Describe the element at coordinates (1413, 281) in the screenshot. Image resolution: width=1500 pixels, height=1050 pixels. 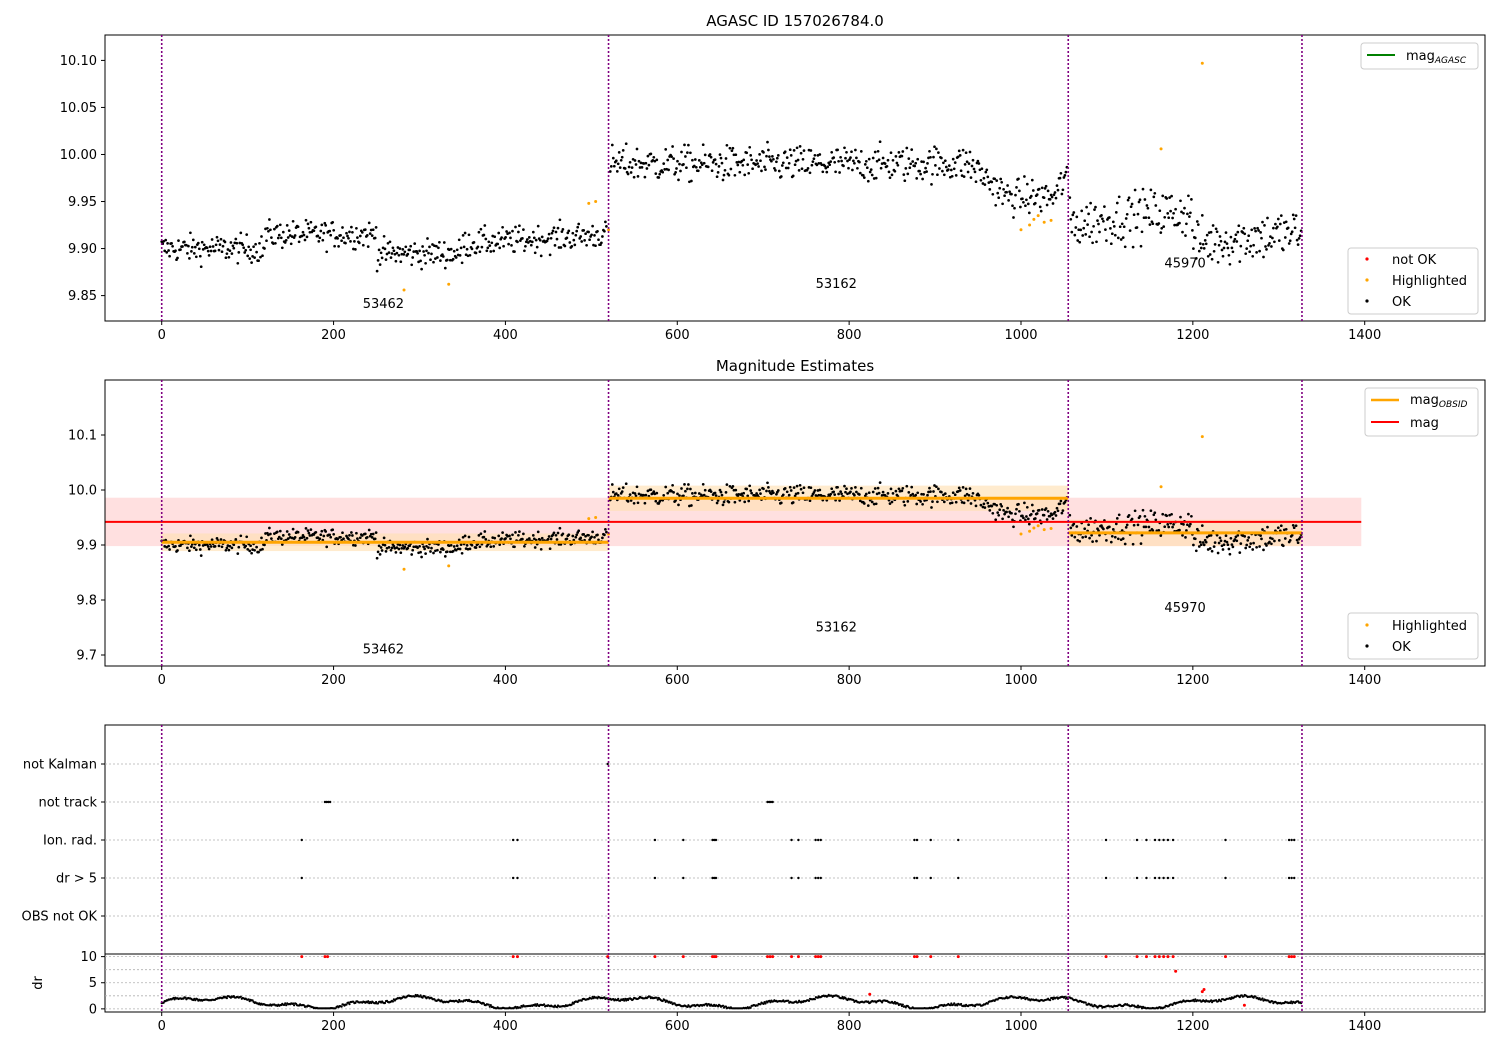
I see `panel-1-legend-bottom: not OK Highlighted OK` at that location.